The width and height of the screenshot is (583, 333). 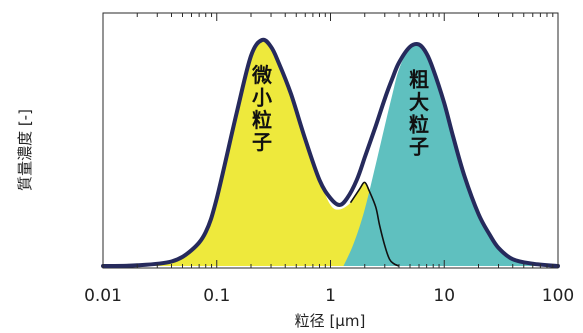 What do you see at coordinates (216, 296) in the screenshot?
I see `x-tick-label: 0.1` at bounding box center [216, 296].